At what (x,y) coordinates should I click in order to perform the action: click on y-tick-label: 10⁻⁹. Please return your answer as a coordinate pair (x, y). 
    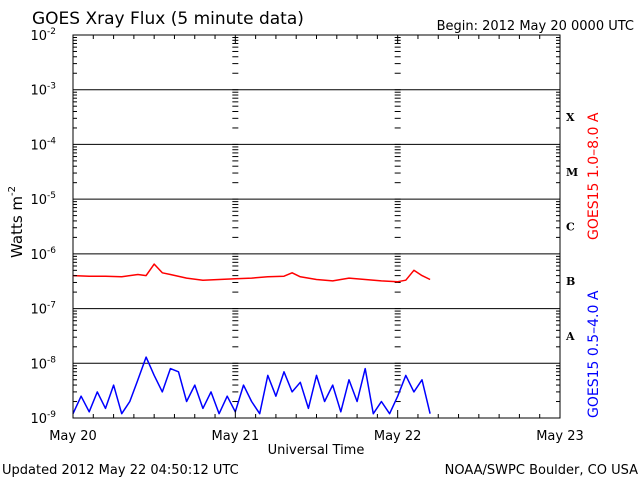
    Looking at the image, I should click on (43, 418).